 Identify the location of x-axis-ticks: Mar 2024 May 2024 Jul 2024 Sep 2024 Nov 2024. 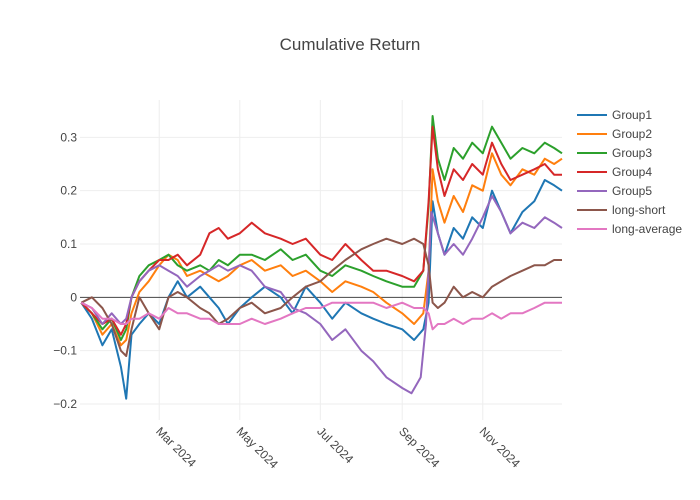
(338, 447).